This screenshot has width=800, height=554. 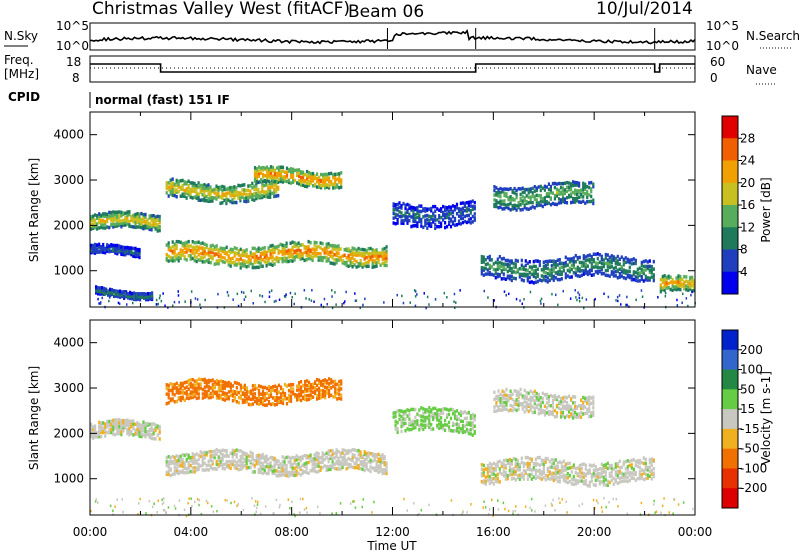 I want to click on colorbar-tick-label: 24, so click(x=747, y=161).